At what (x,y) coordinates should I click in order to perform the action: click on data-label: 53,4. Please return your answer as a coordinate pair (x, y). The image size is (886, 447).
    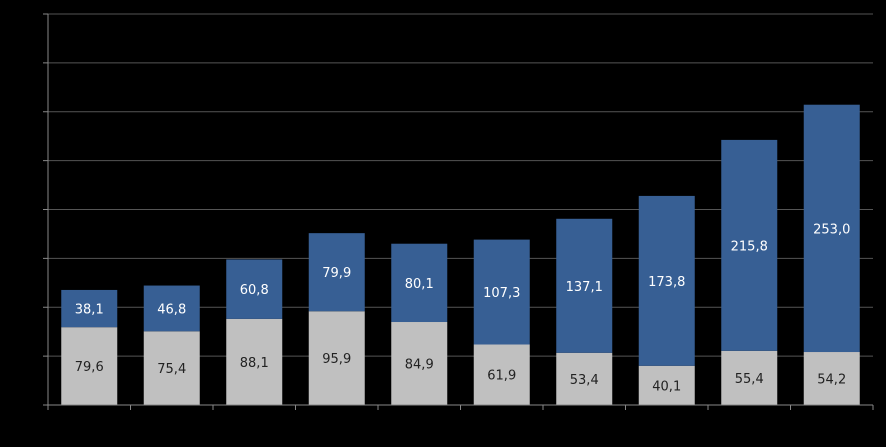
    Looking at the image, I should click on (584, 380).